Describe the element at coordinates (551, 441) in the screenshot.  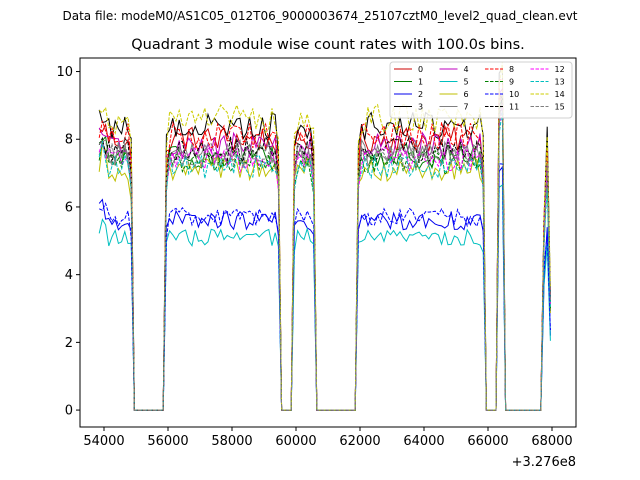
I see `x-tick-label: 68000` at that location.